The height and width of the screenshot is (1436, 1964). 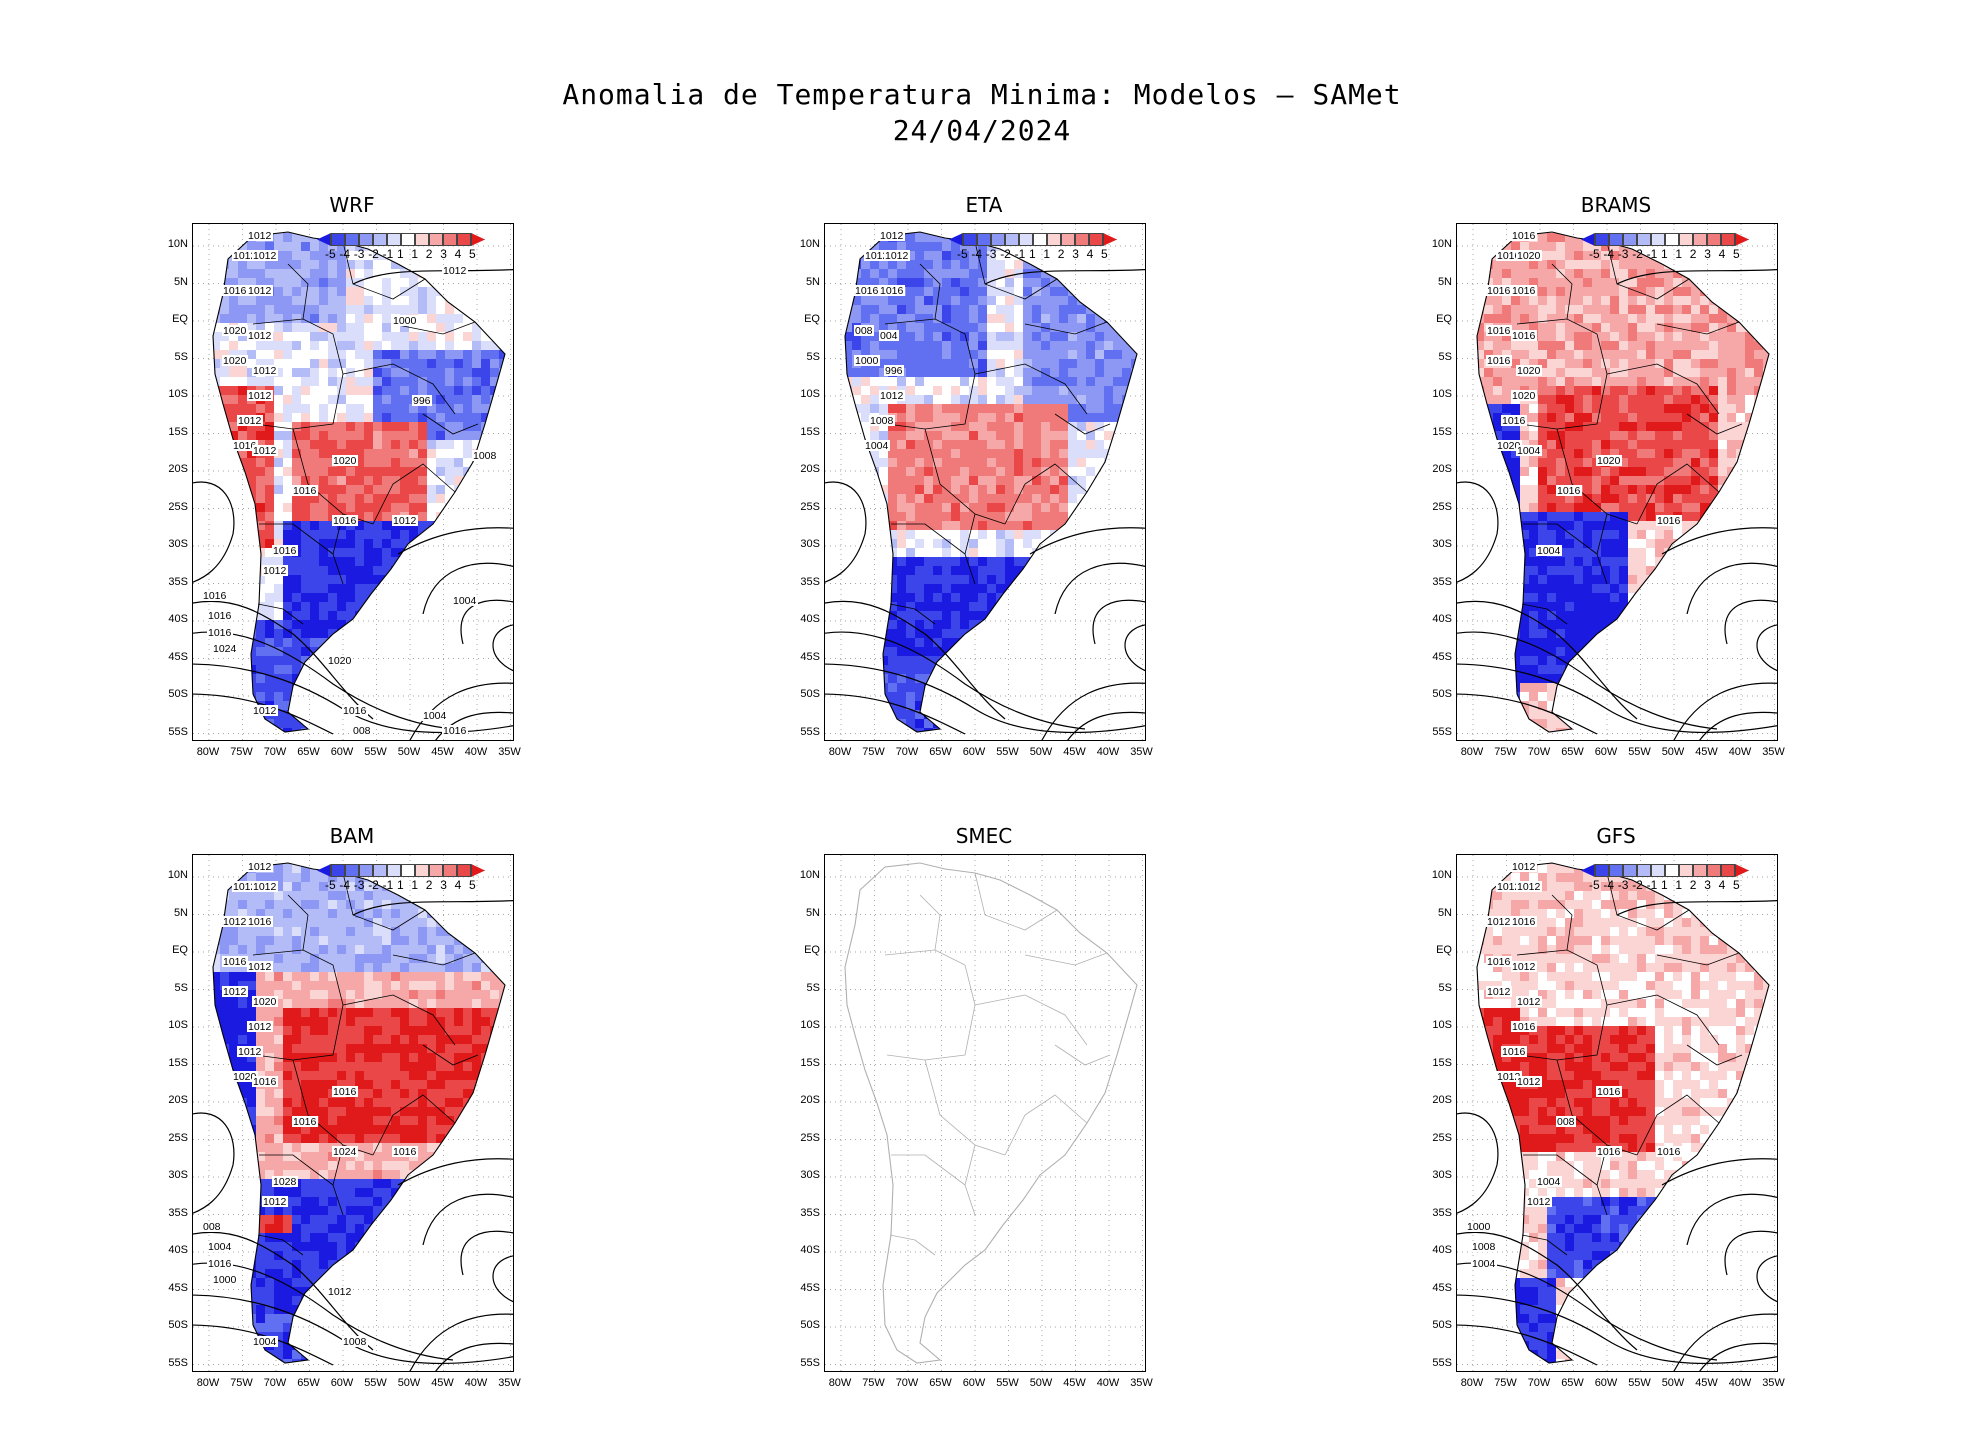 I want to click on isobar-label-bg, so click(x=345, y=520).